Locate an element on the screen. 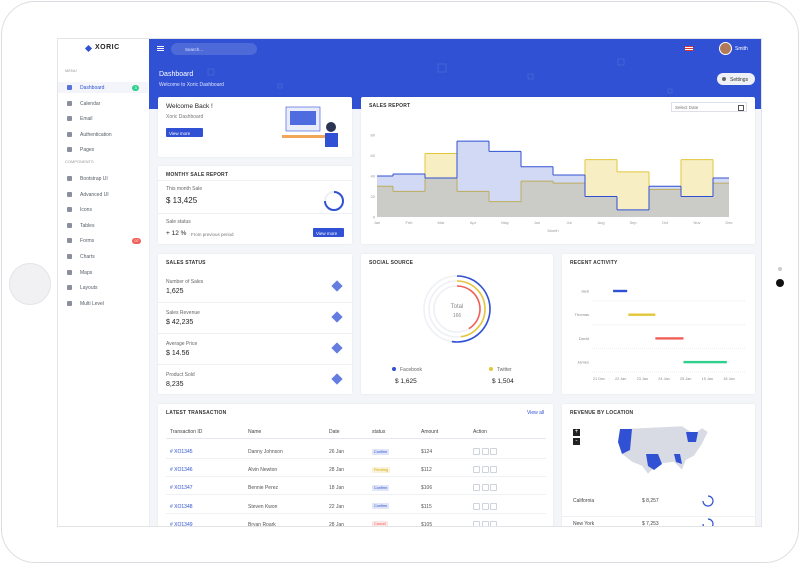 The image size is (800, 564). menu-item: Pages is located at coordinates (103, 149).